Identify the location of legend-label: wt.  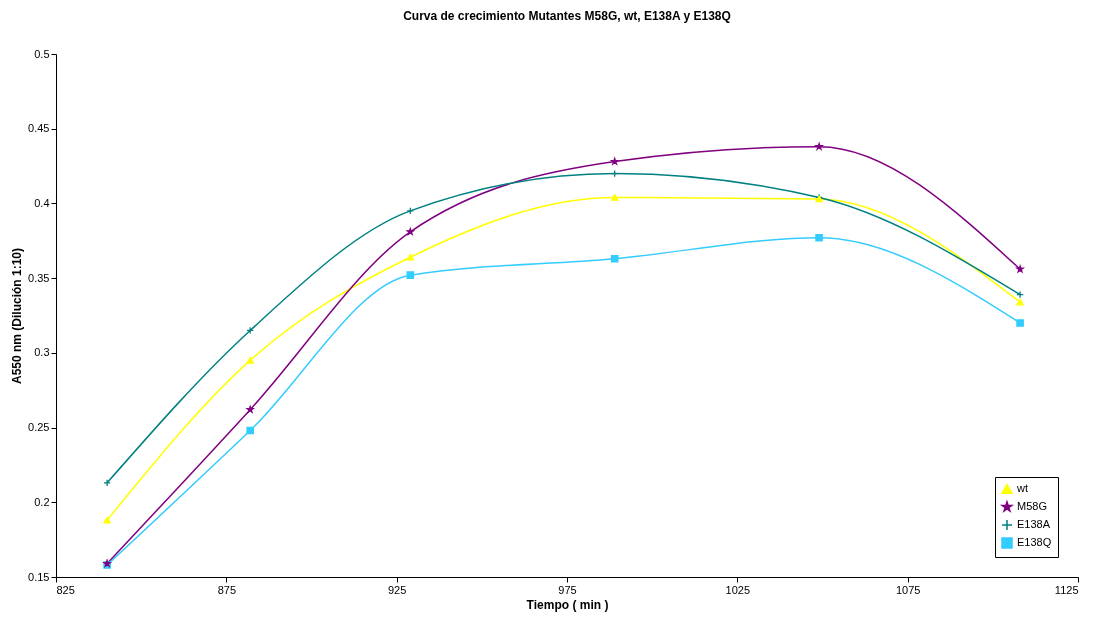
(1022, 488).